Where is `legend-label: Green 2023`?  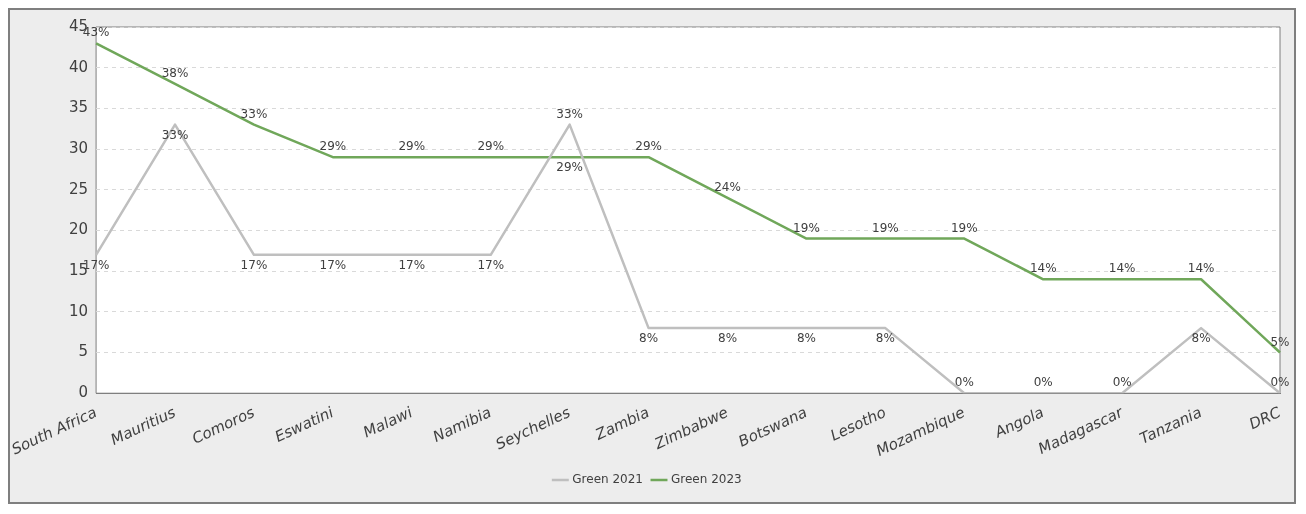
legend-label: Green 2023 is located at coordinates (706, 479).